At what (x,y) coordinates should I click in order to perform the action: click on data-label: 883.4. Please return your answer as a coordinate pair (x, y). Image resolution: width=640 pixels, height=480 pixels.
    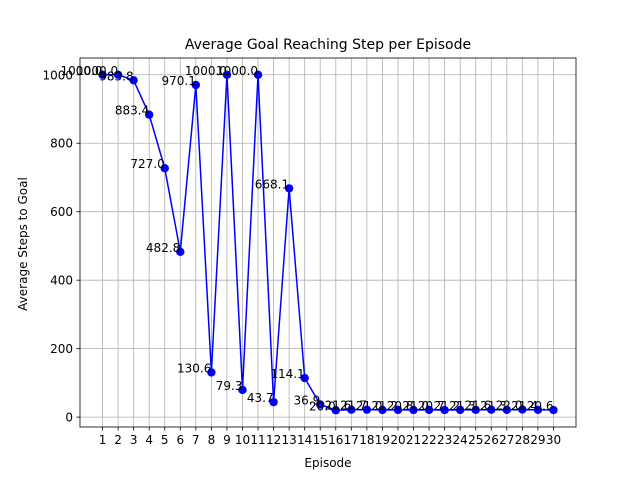
    Looking at the image, I should click on (132, 111).